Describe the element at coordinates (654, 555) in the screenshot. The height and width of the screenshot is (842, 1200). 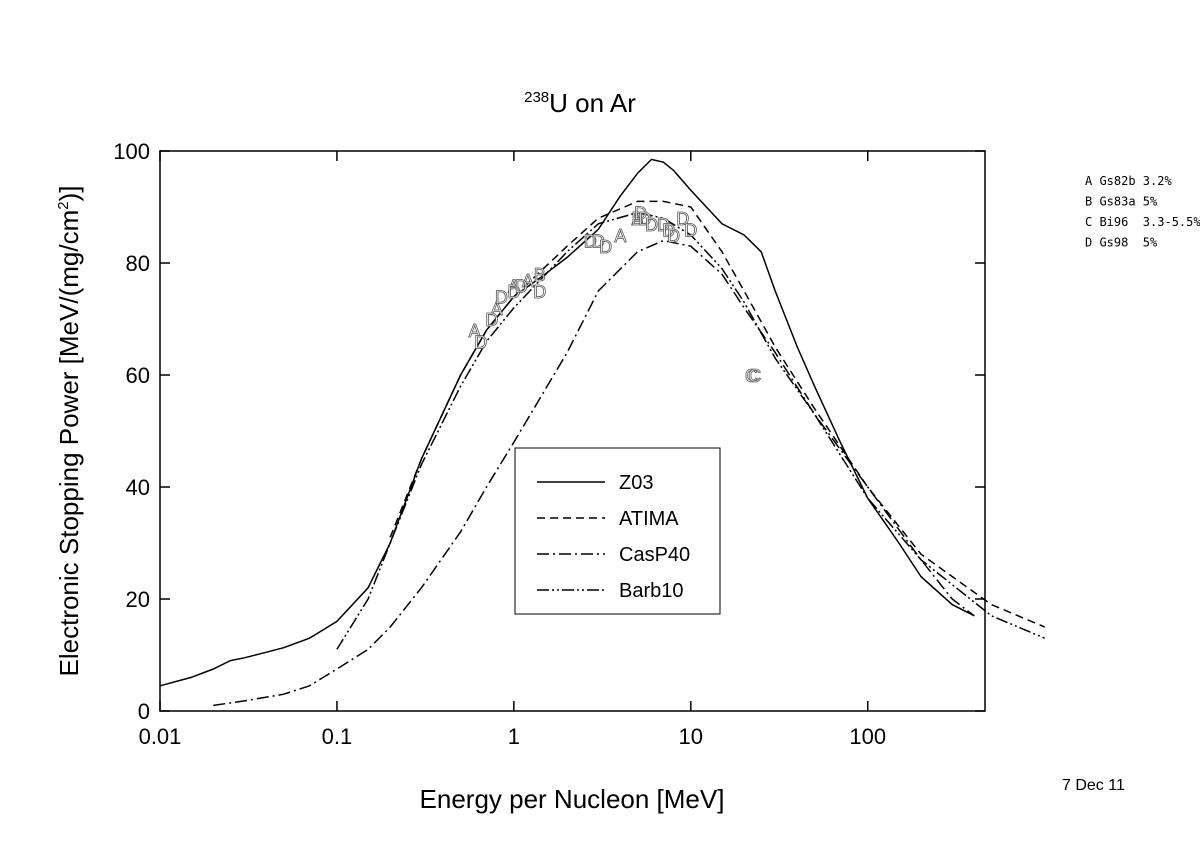
I see `legend-label: CasP40` at that location.